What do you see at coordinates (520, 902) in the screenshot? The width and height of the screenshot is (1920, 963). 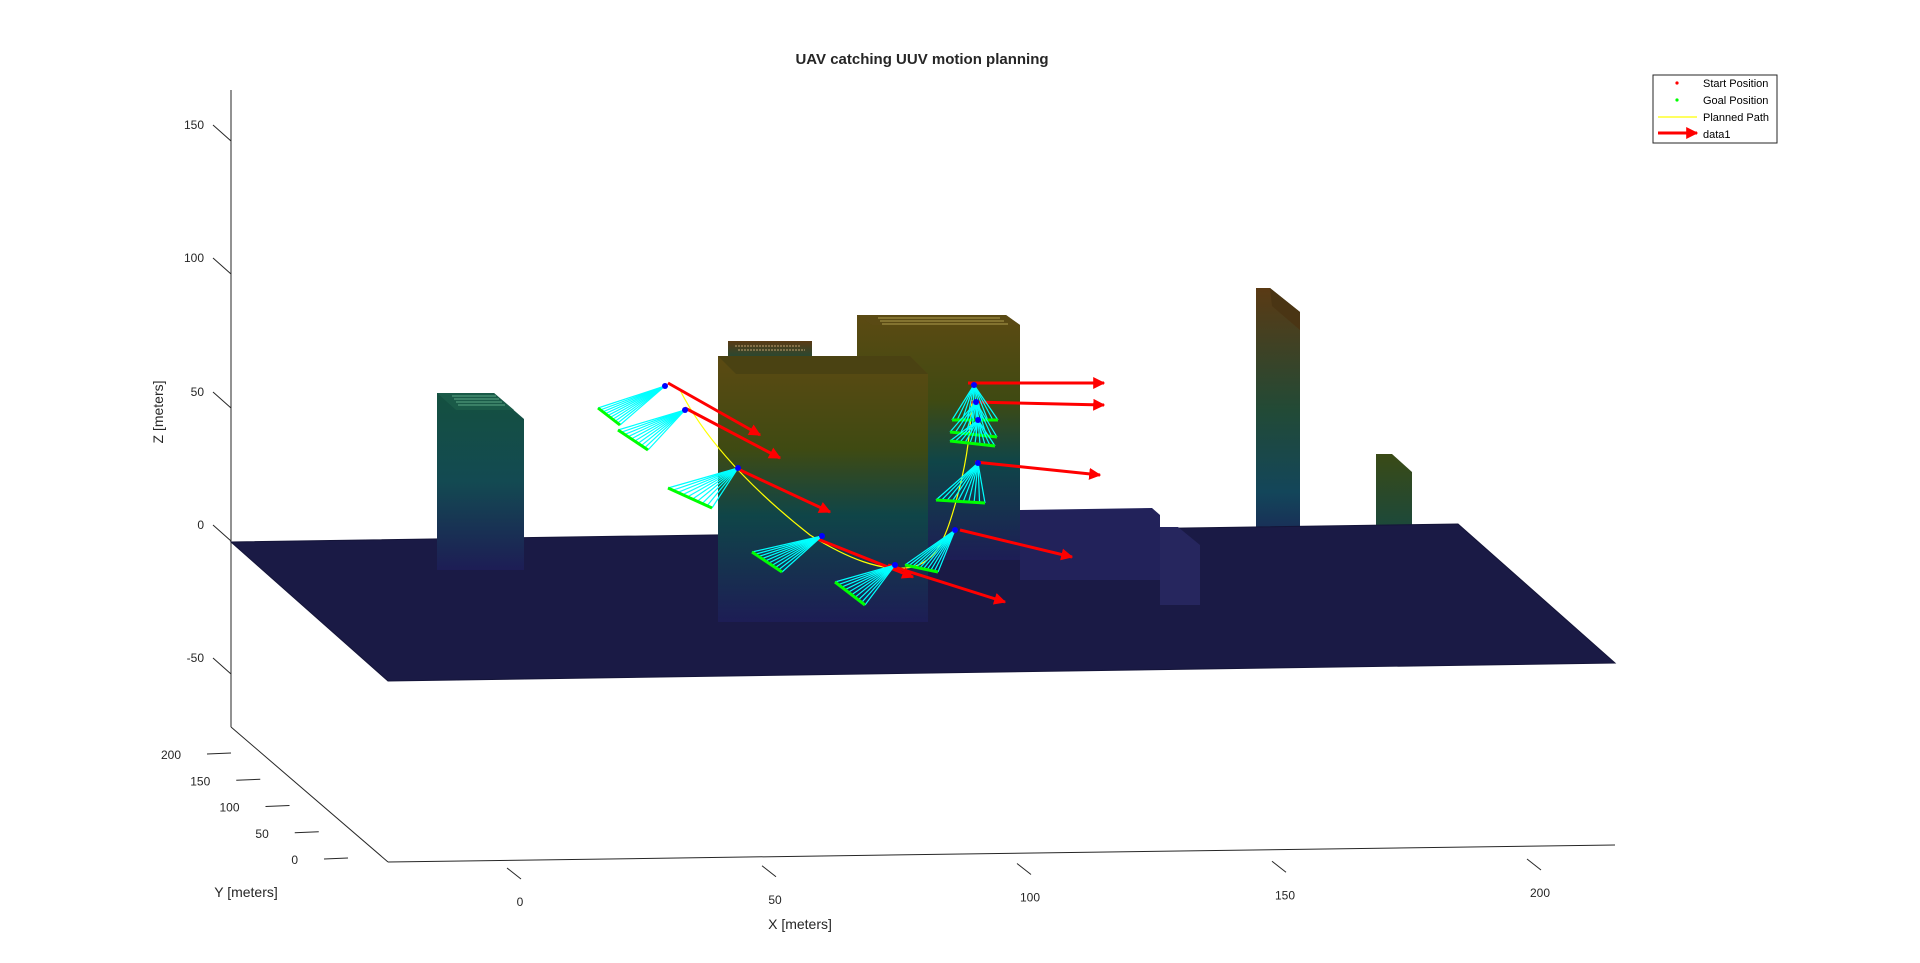 I see `x-tick-label: 0` at bounding box center [520, 902].